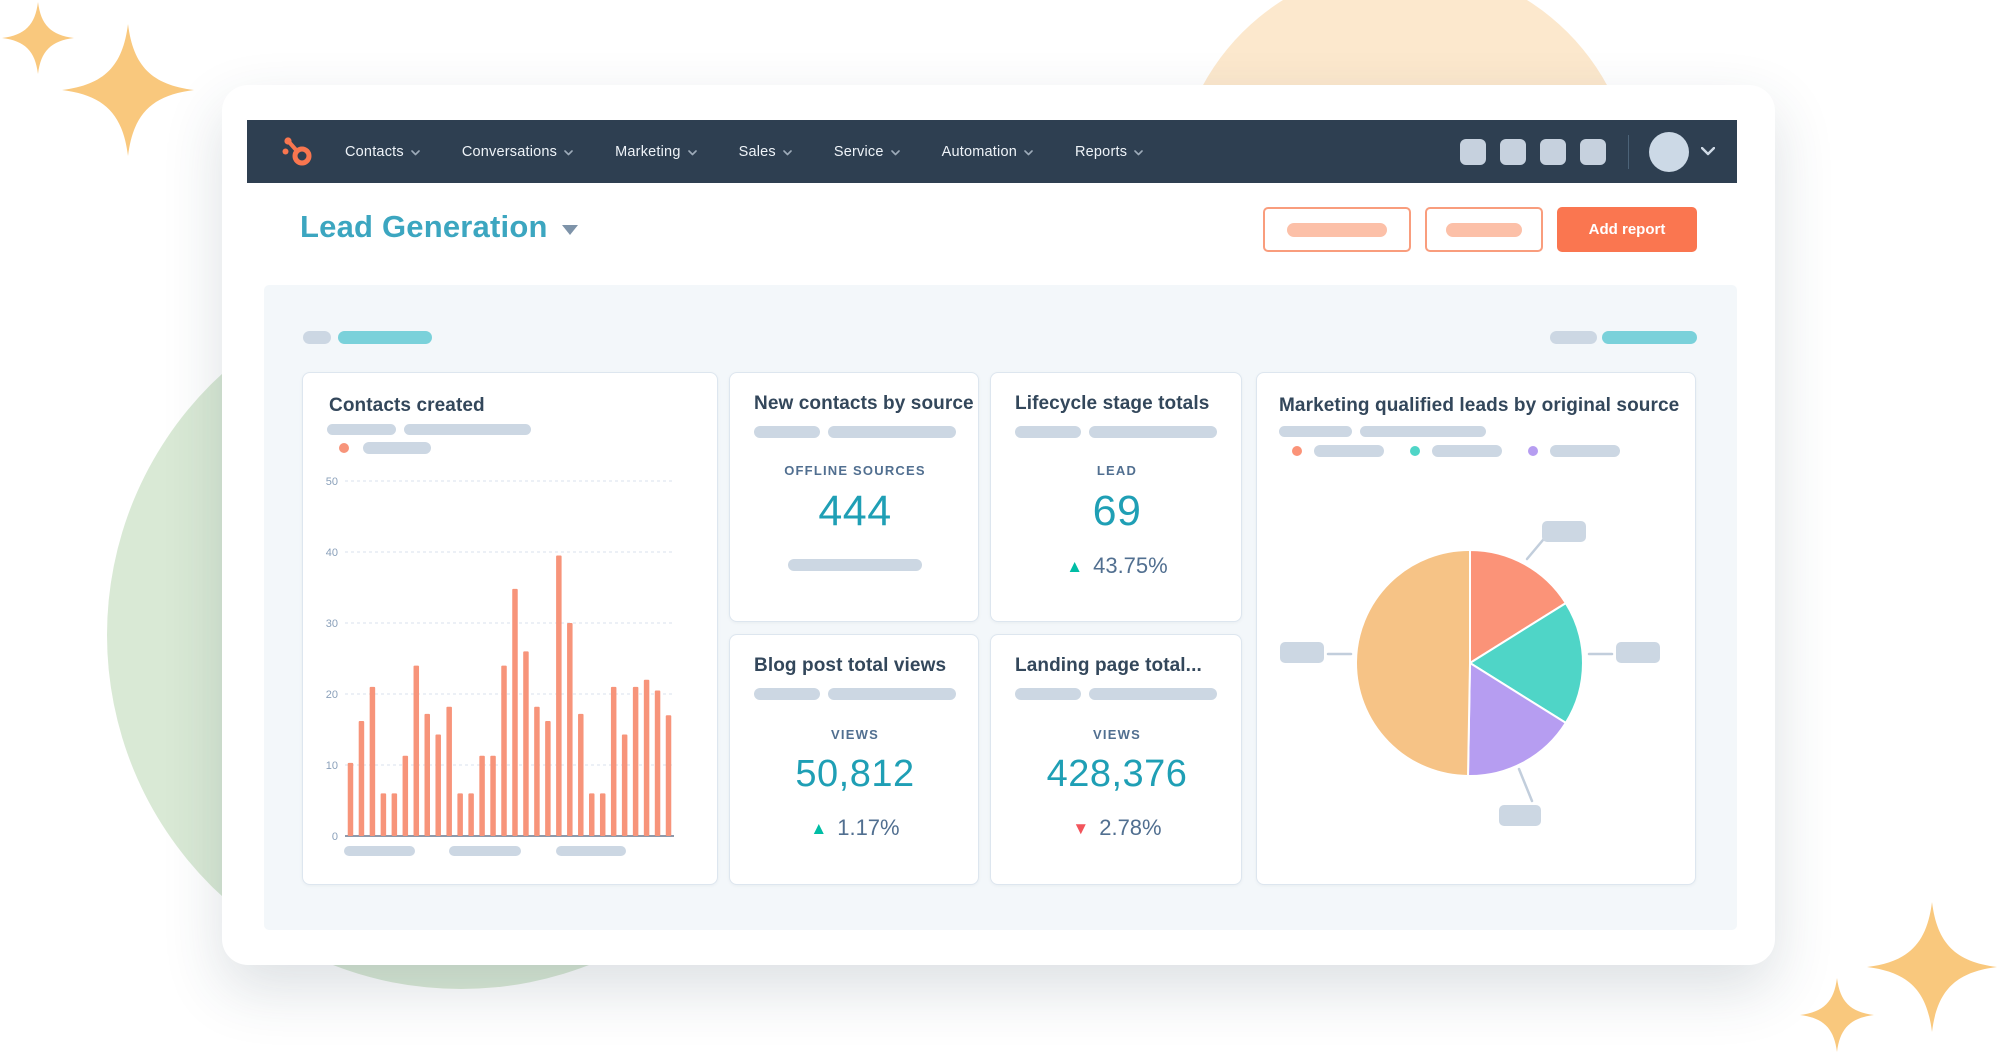 Image resolution: width=1999 pixels, height=1052 pixels. I want to click on delta-value: 43.75%, so click(1130, 565).